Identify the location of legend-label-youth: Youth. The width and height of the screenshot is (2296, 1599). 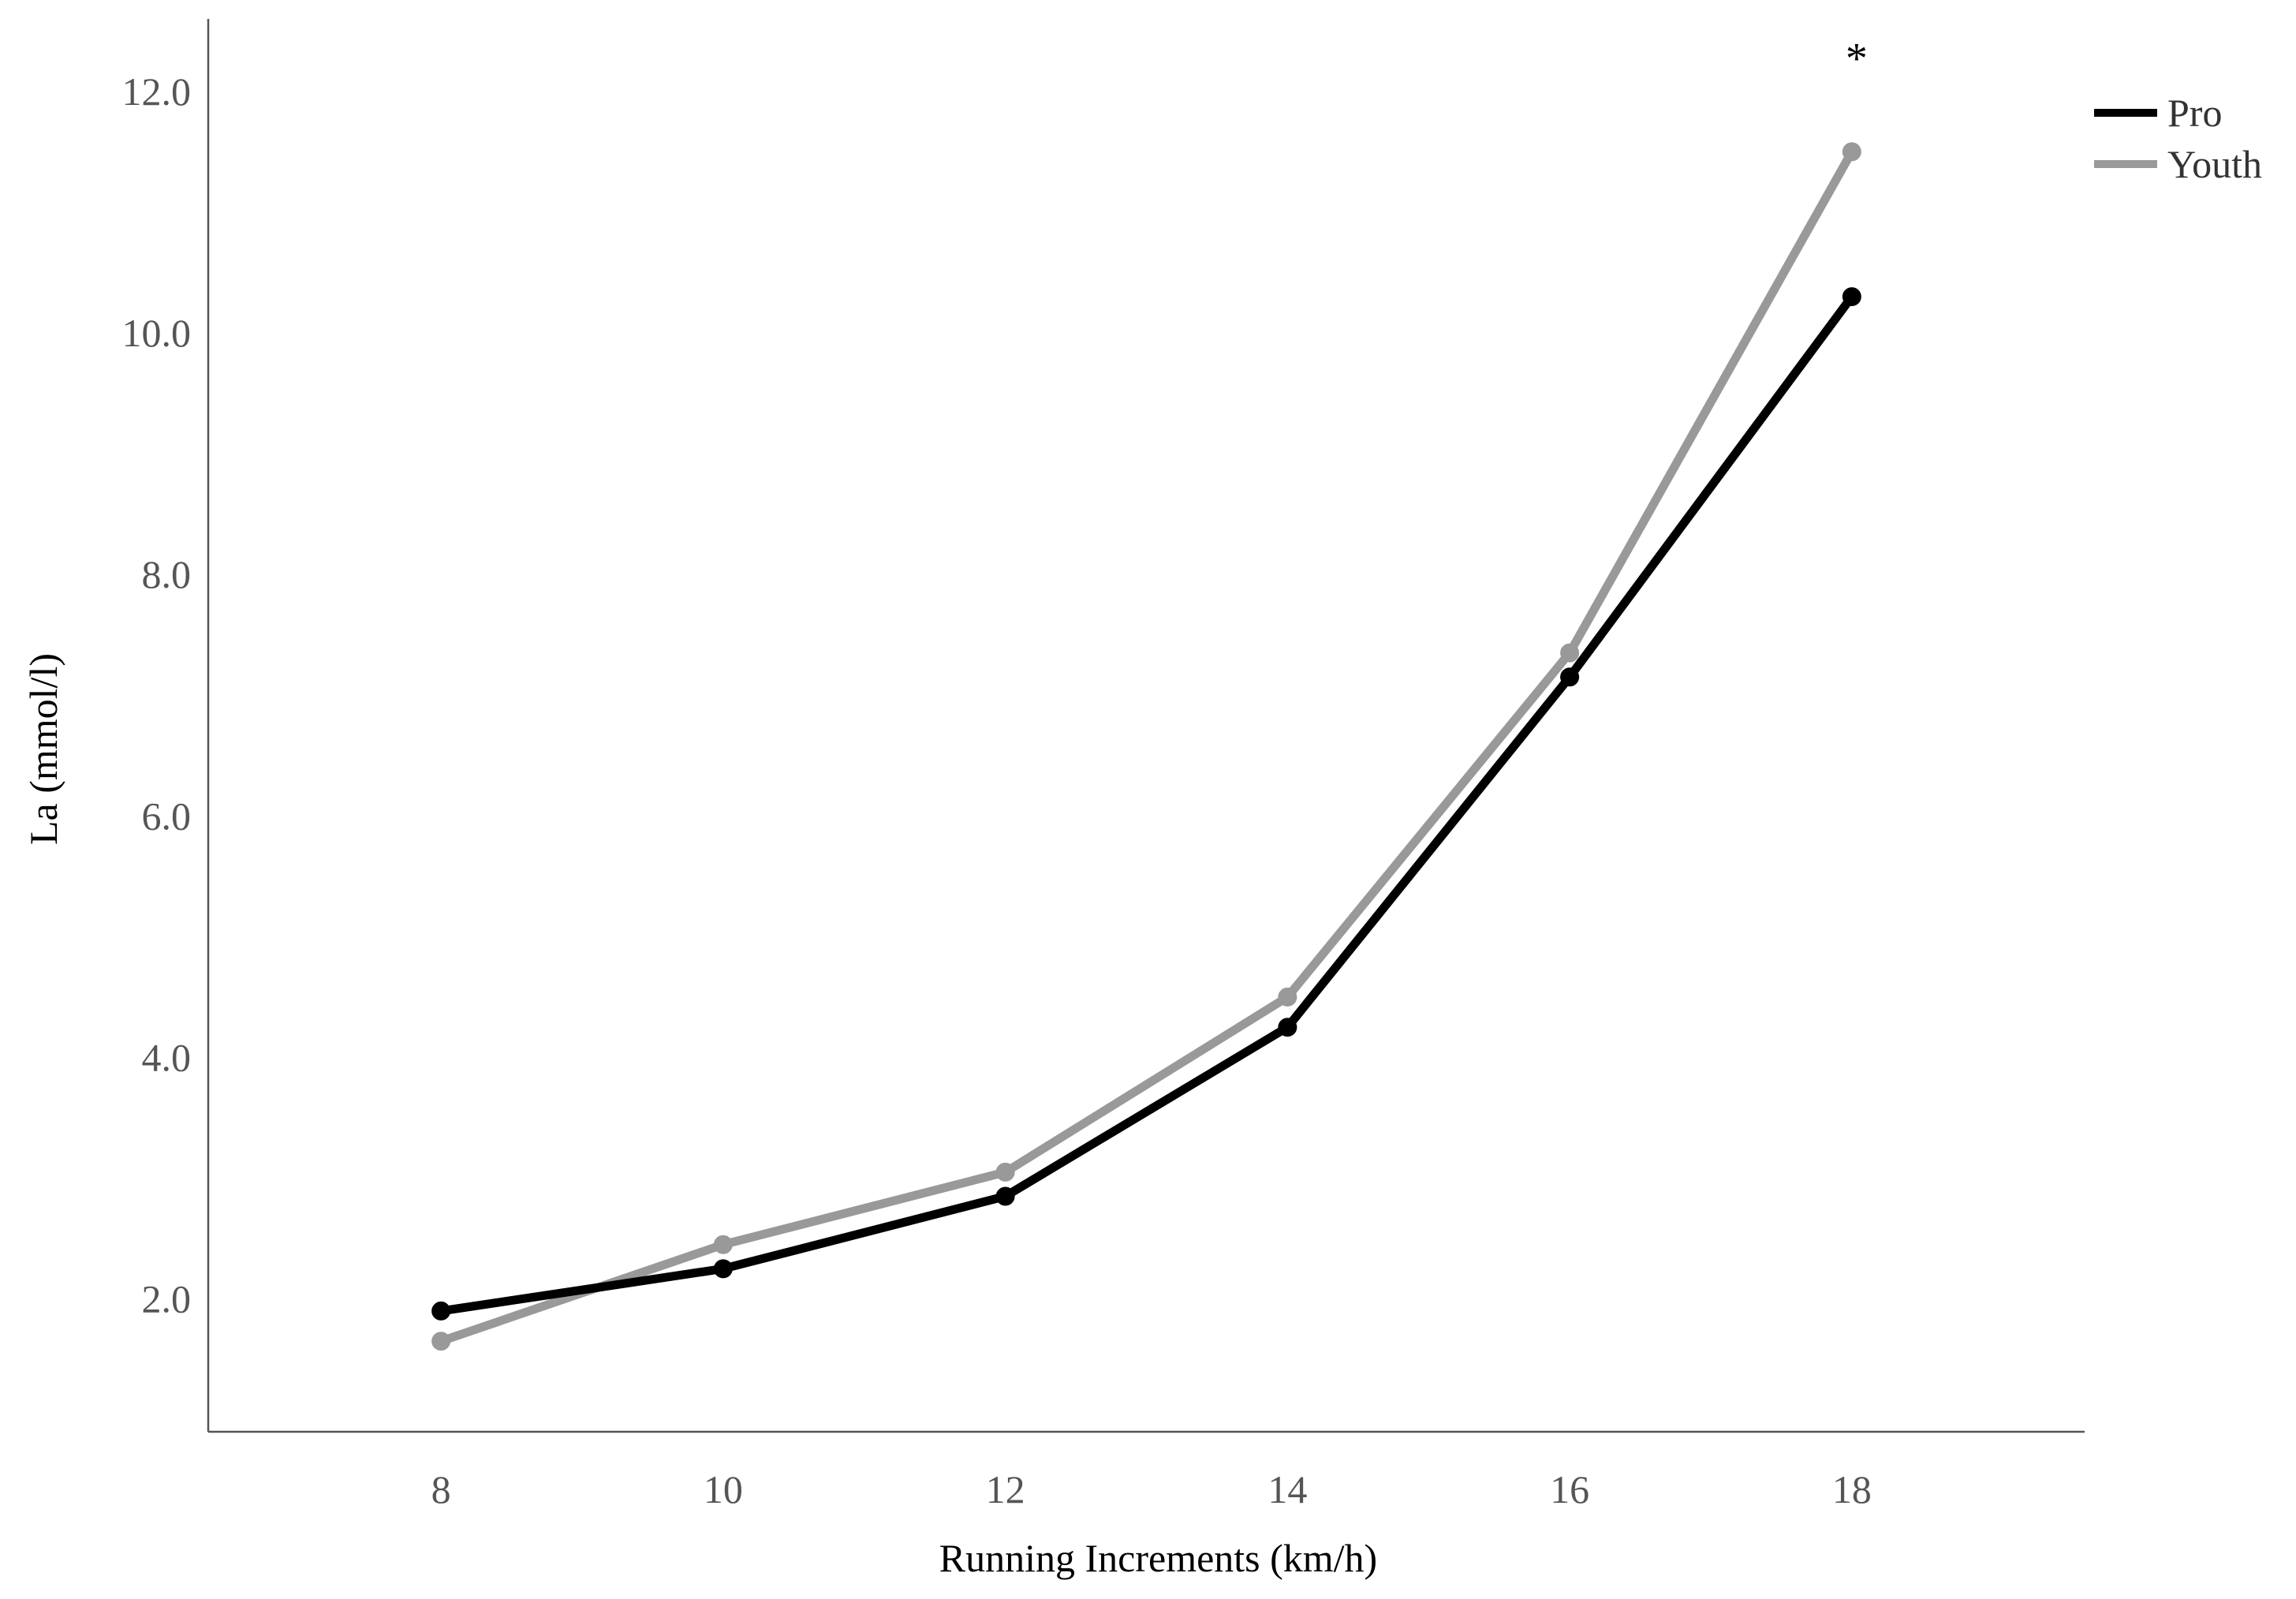
(2214, 164).